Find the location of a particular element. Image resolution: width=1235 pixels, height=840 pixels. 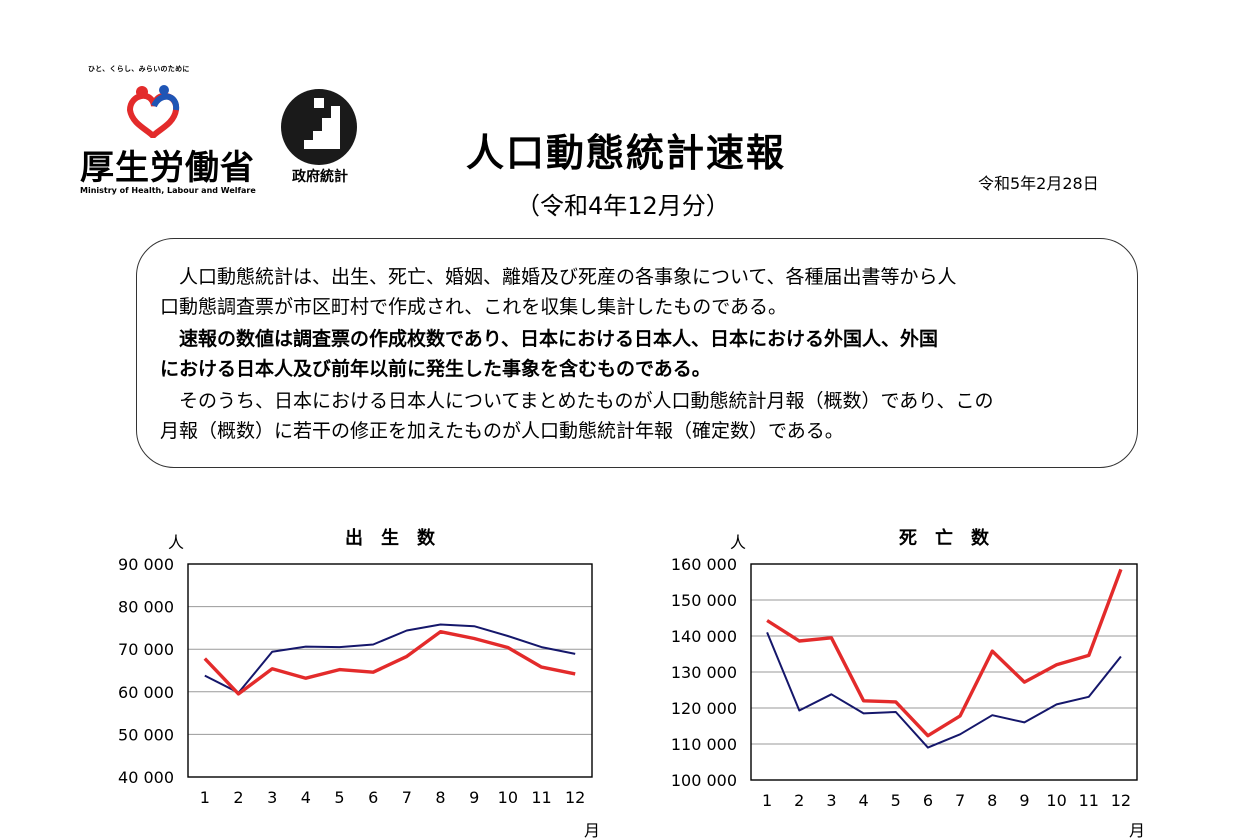

ministry-emblem-icon is located at coordinates (153, 111).